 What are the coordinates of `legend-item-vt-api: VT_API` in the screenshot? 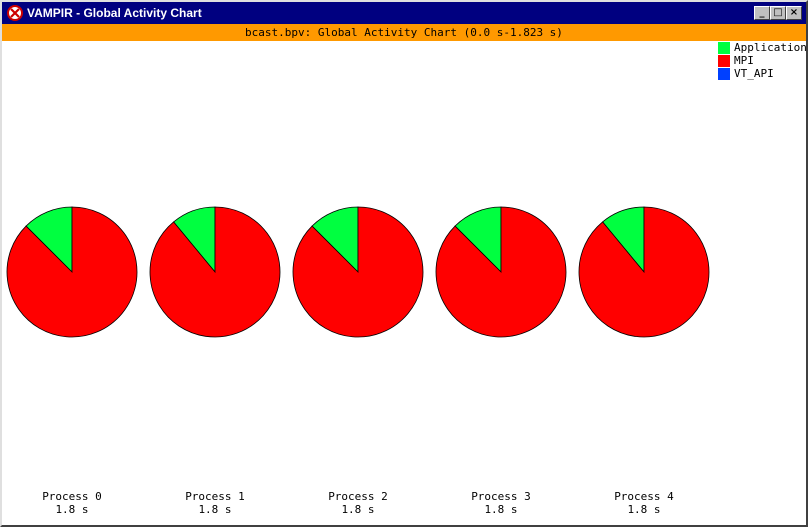 It's located at (762, 74).